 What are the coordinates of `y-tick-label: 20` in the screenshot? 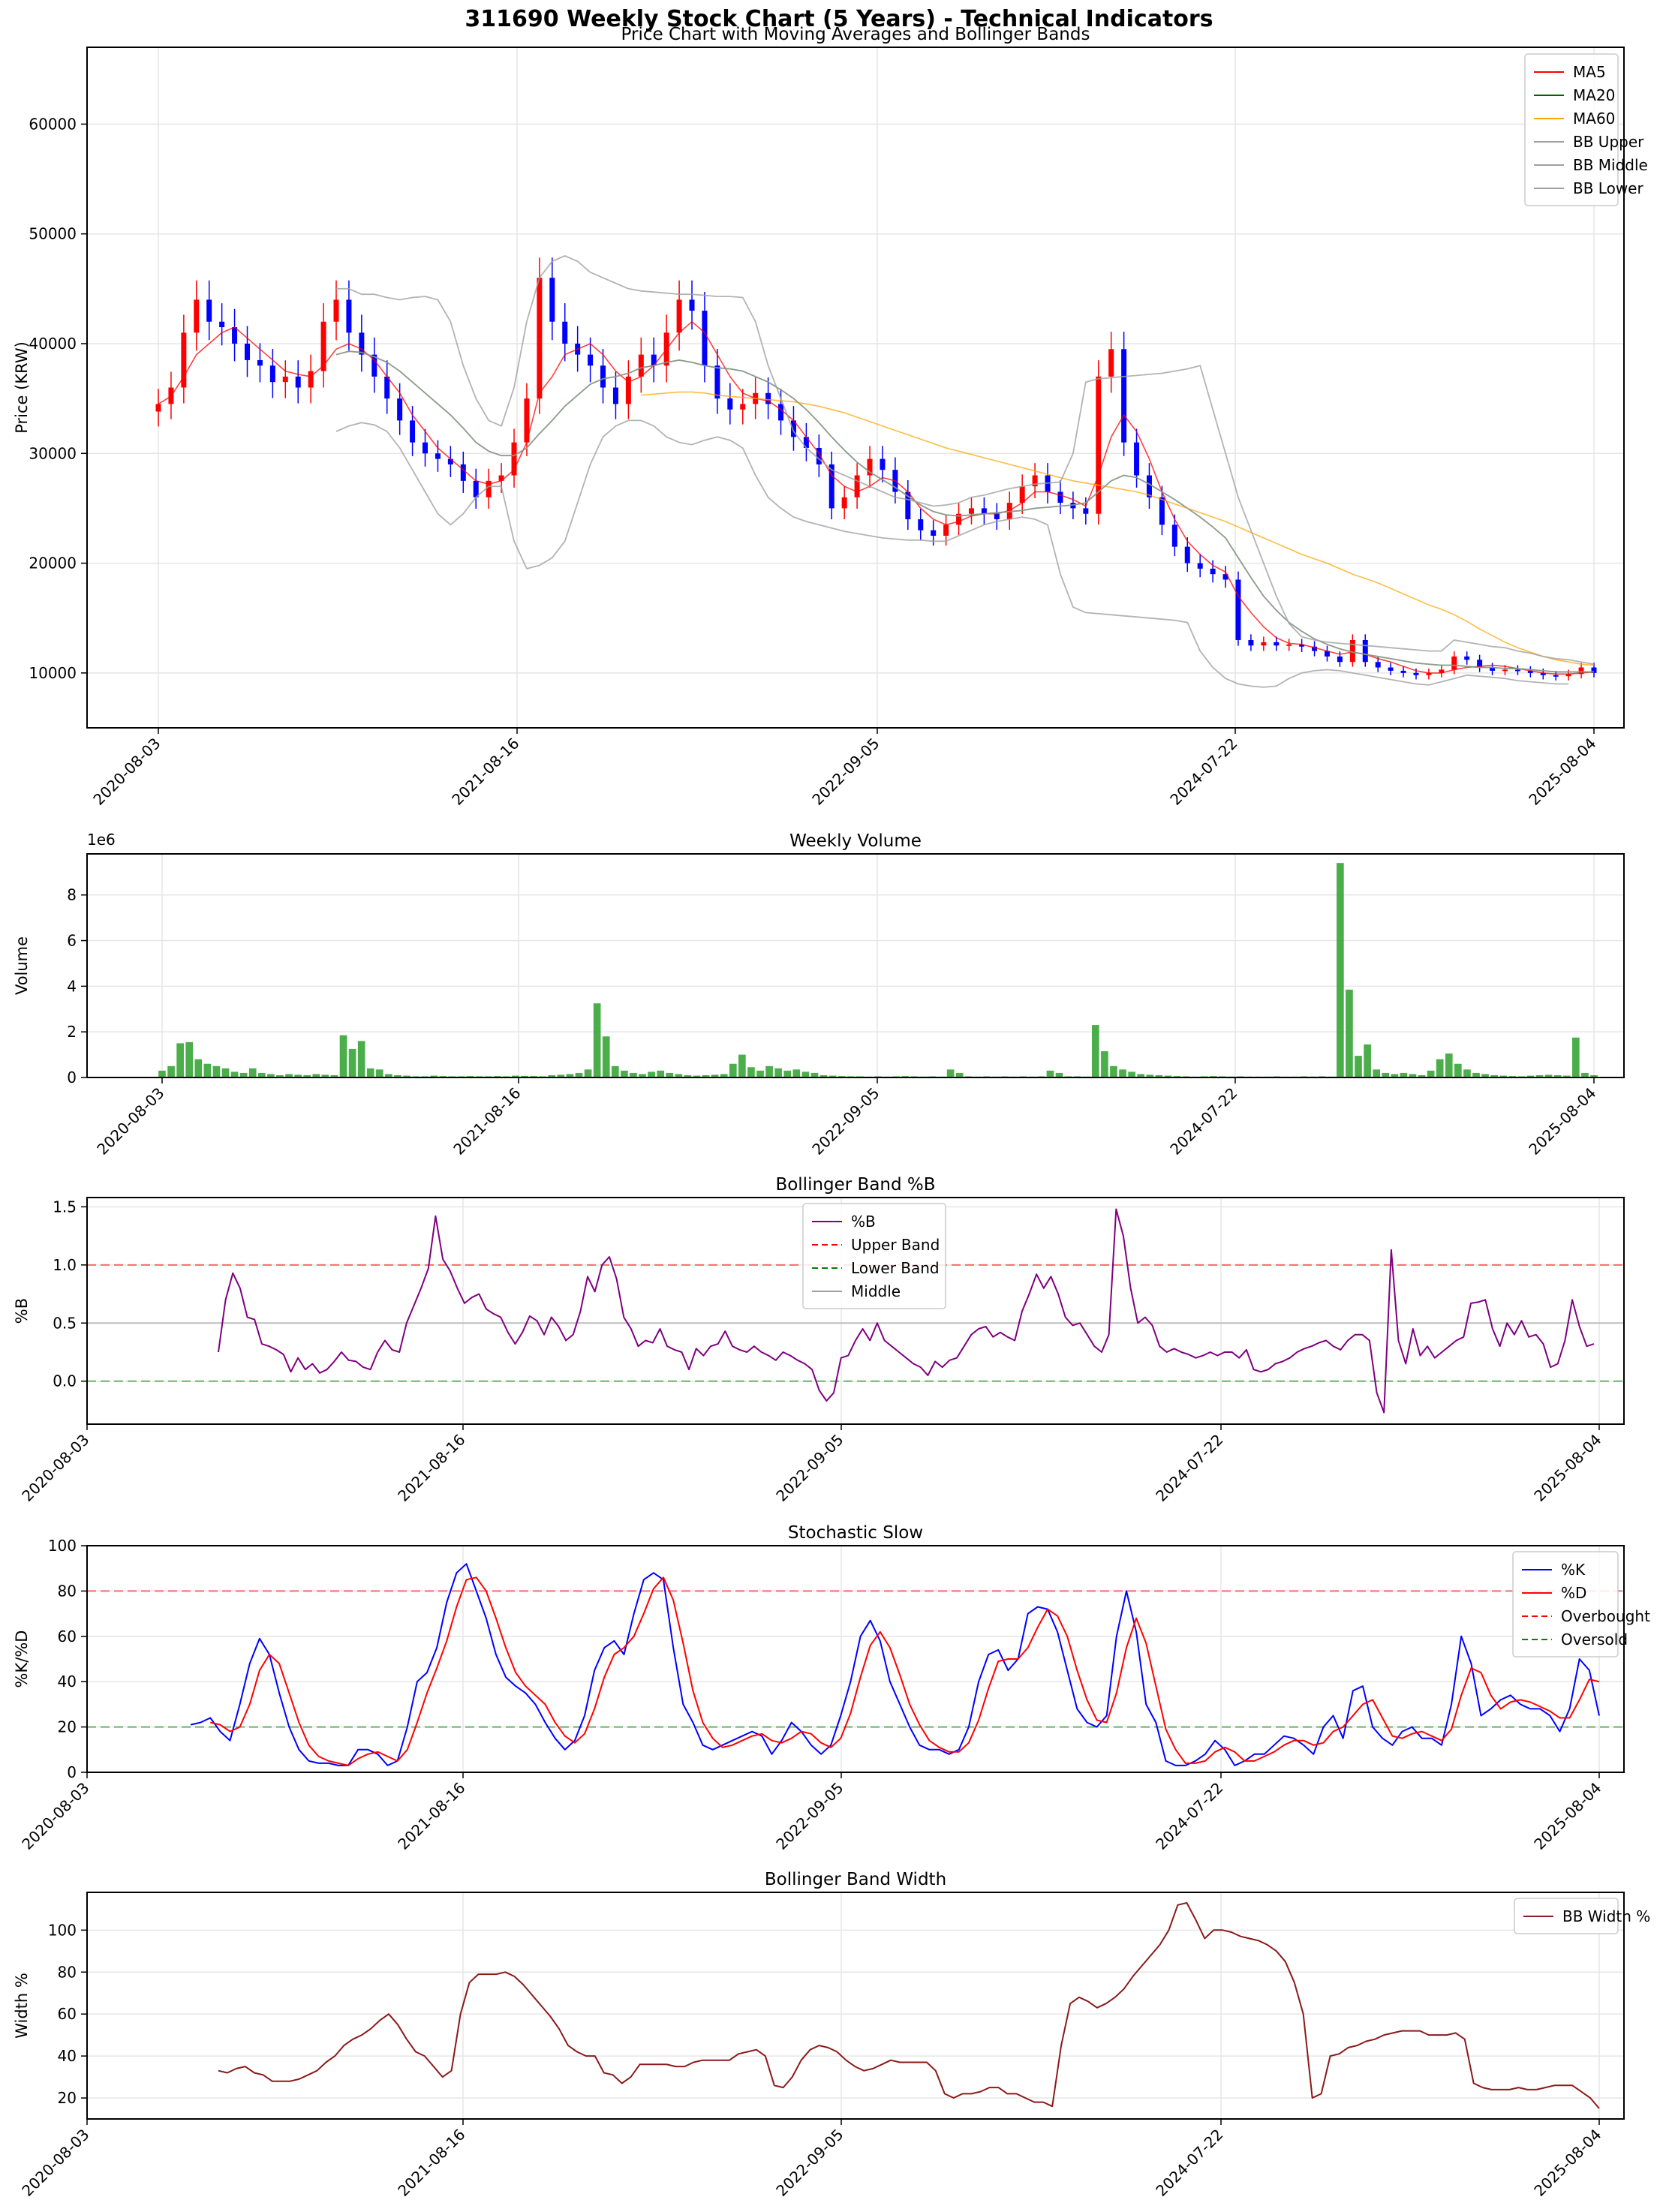 It's located at (67, 1727).